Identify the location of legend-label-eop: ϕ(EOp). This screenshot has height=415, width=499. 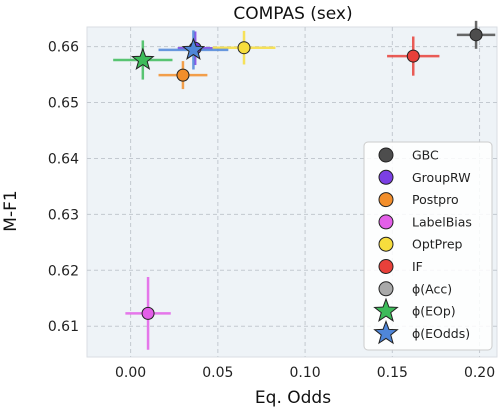
(434, 311).